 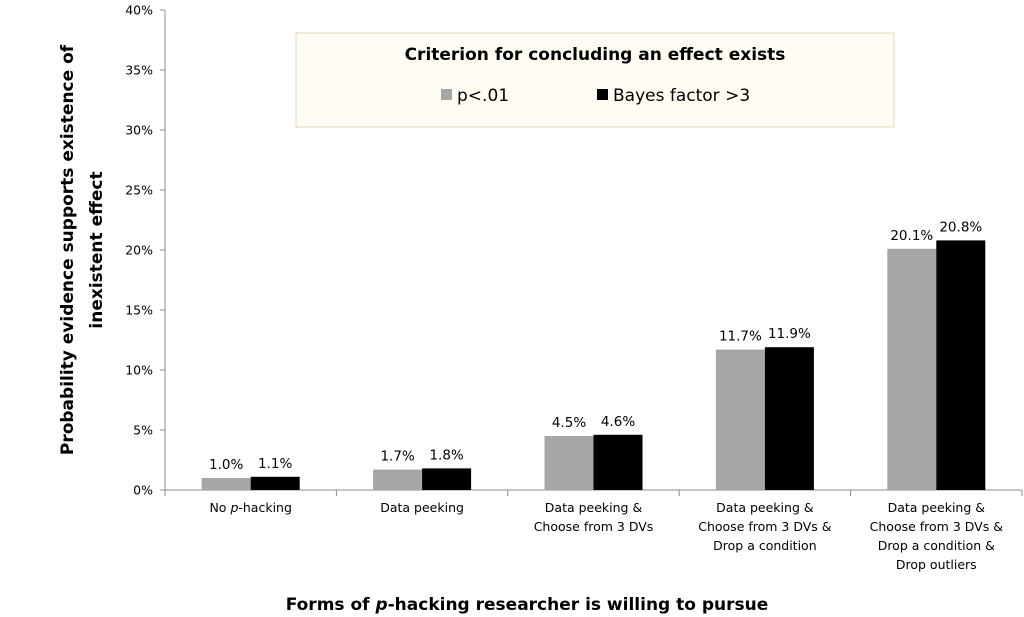 What do you see at coordinates (911, 236) in the screenshot?
I see `data-label: 20.1%` at bounding box center [911, 236].